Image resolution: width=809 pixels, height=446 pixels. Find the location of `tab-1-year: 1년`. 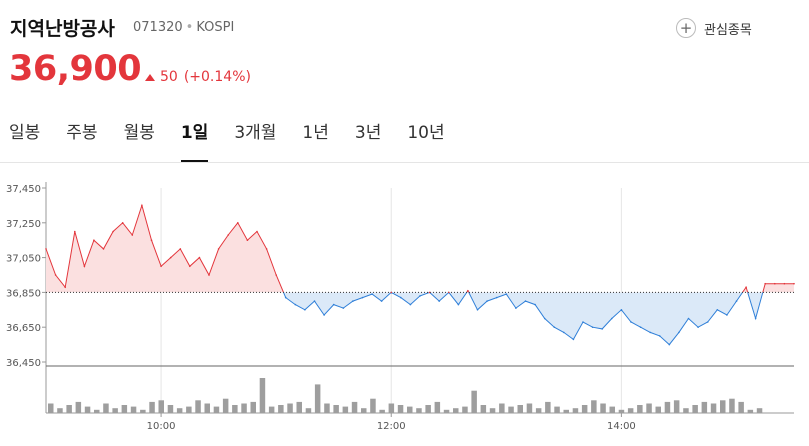

tab-1-year: 1년 is located at coordinates (315, 133).